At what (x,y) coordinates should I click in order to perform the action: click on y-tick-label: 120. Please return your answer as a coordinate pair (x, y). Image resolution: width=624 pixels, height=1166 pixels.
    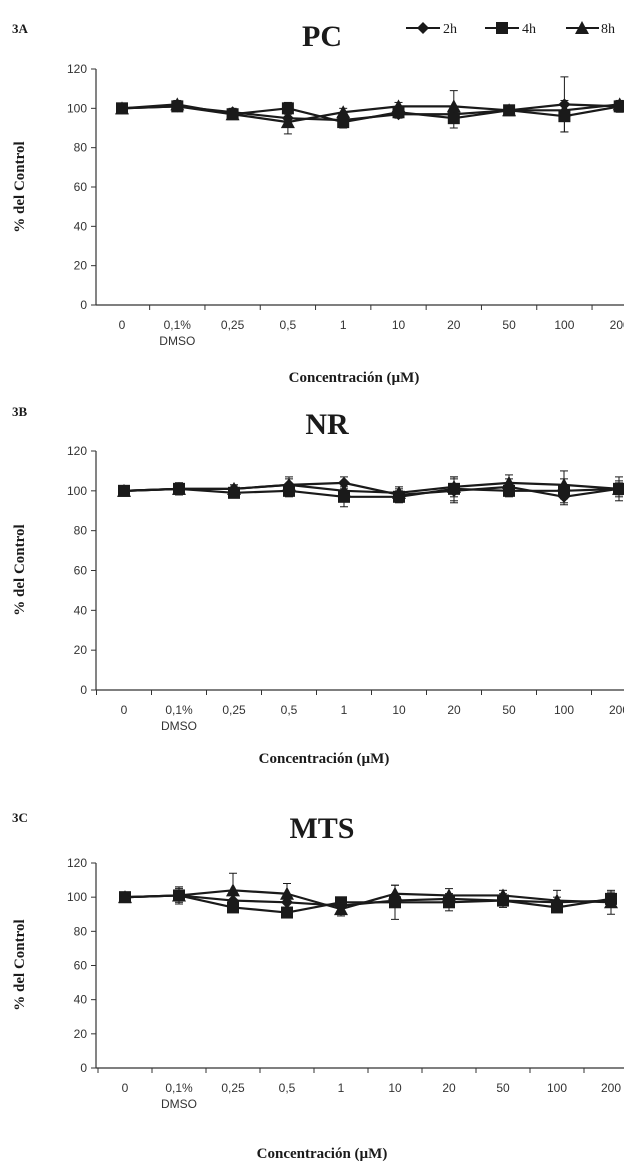
    Looking at the image, I should click on (77, 69).